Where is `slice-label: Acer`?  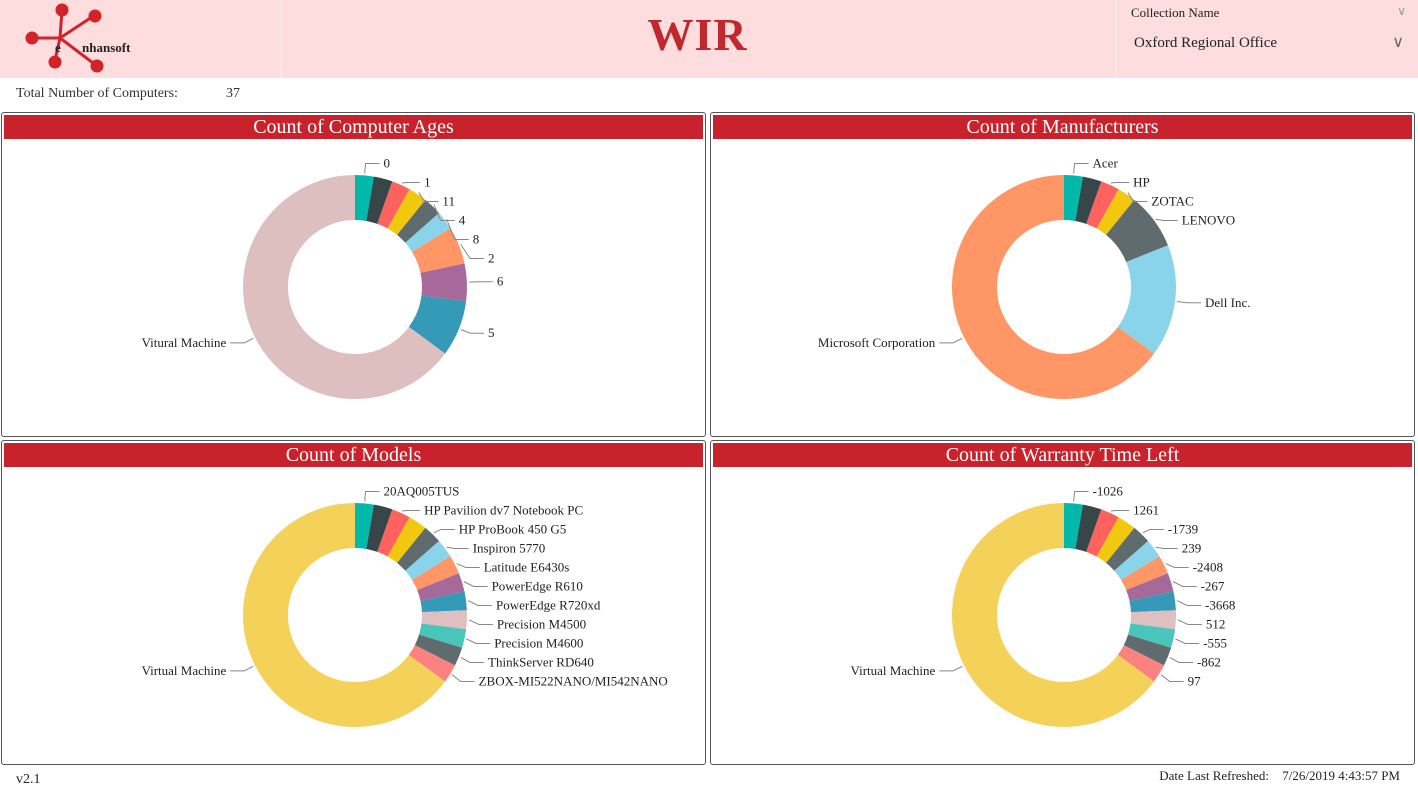
slice-label: Acer is located at coordinates (1106, 162).